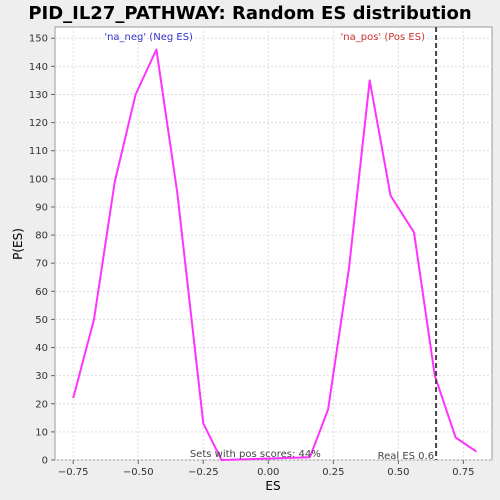 The width and height of the screenshot is (500, 500). Describe the element at coordinates (249, 13) in the screenshot. I see `chart-title: PID_IL27_PATHWAY: Random ES distribution` at that location.